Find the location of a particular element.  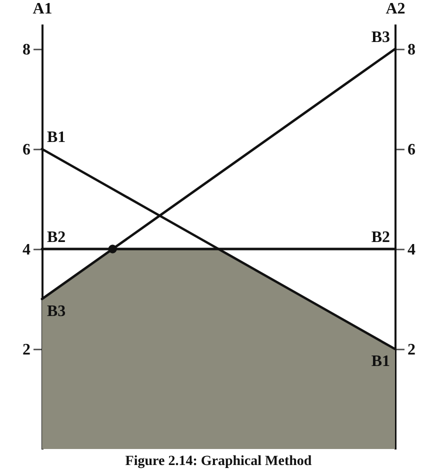

series-label: B1 is located at coordinates (56, 137).